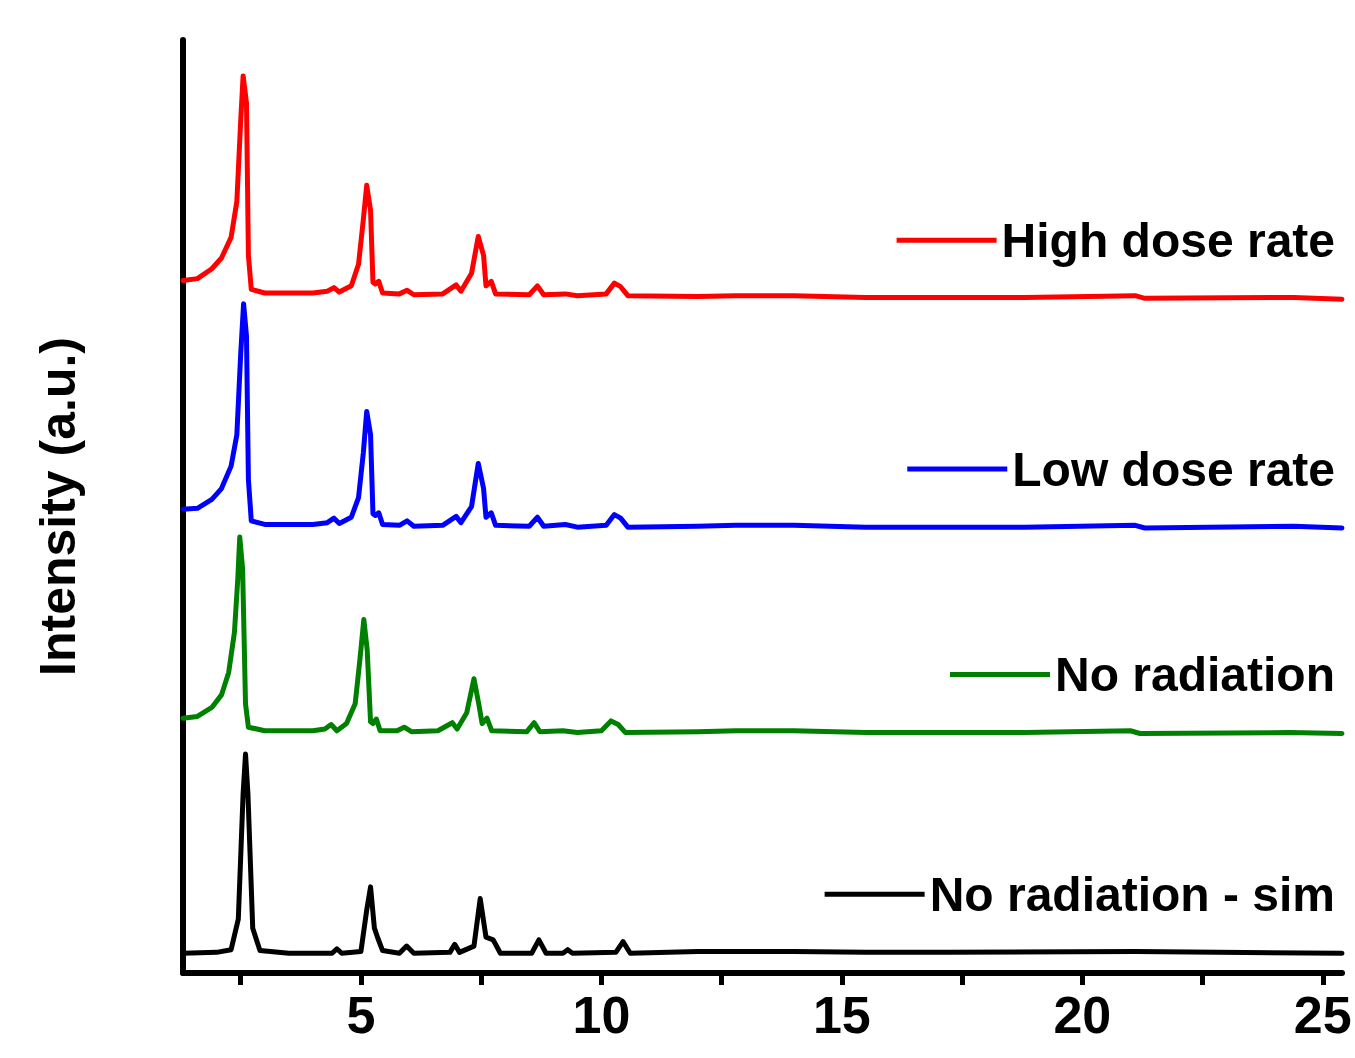 This screenshot has height=1058, width=1355. Describe the element at coordinates (1168, 240) in the screenshot. I see `legend-label: High dose rate` at that location.